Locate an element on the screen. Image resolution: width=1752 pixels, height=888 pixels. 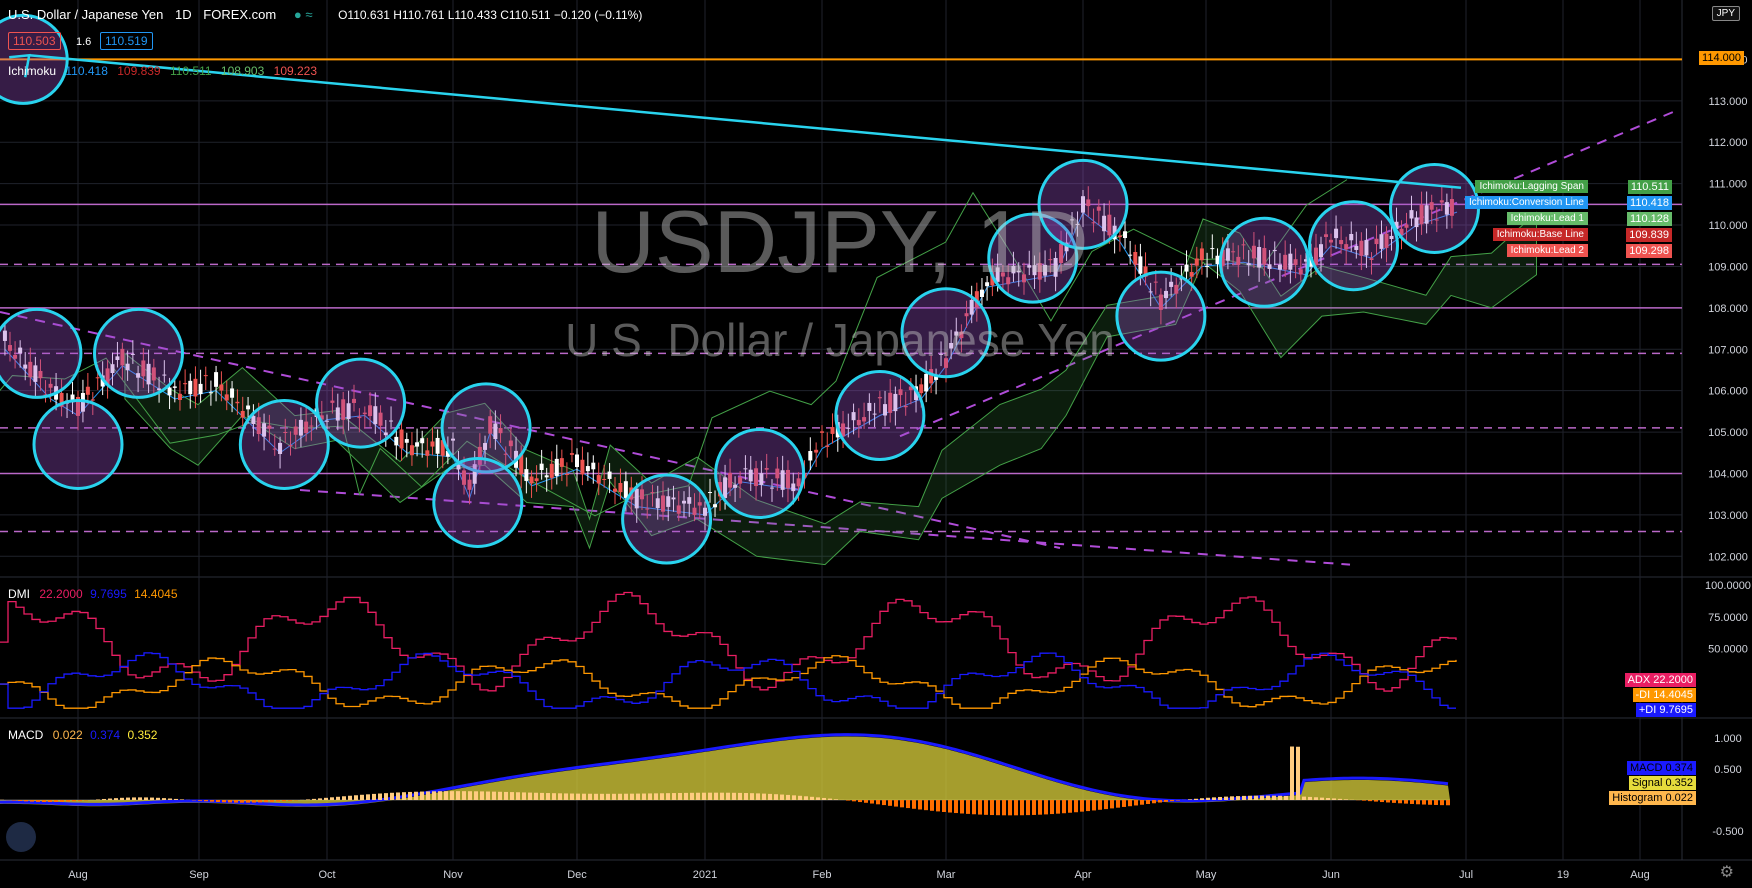
time-tick-label: Jul is located at coordinates (1466, 875).